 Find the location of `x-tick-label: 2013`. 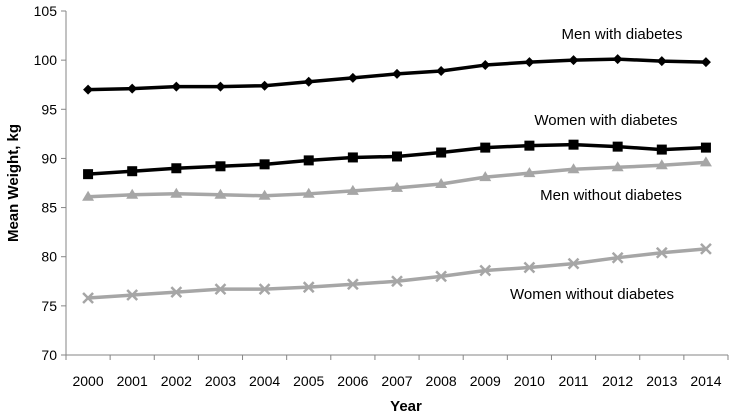

x-tick-label: 2013 is located at coordinates (661, 381).